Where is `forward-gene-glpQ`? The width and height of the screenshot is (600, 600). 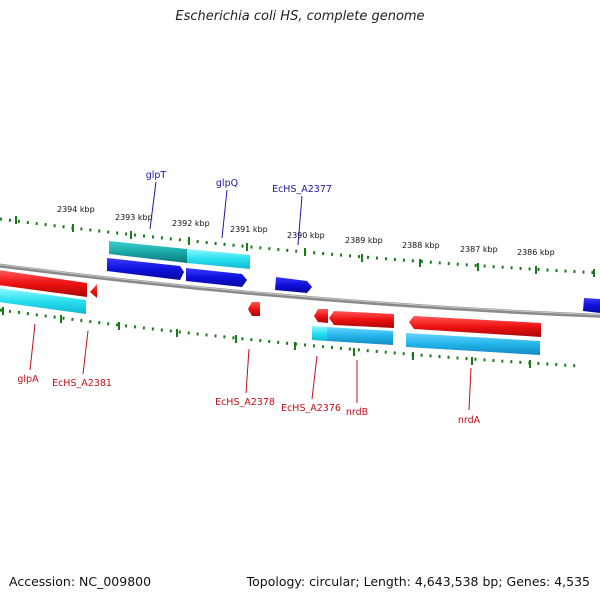 forward-gene-glpQ is located at coordinates (216, 277).